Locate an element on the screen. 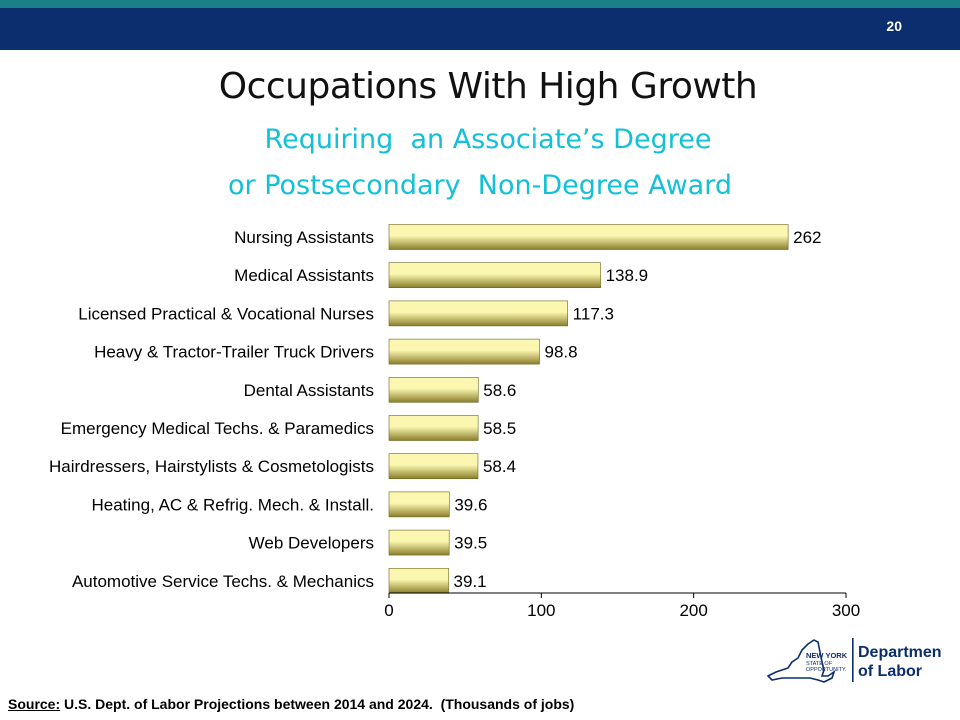 The height and width of the screenshot is (720, 960). category-label: Heating, AC & Refrig. Mech. & Install. is located at coordinates (232, 504).